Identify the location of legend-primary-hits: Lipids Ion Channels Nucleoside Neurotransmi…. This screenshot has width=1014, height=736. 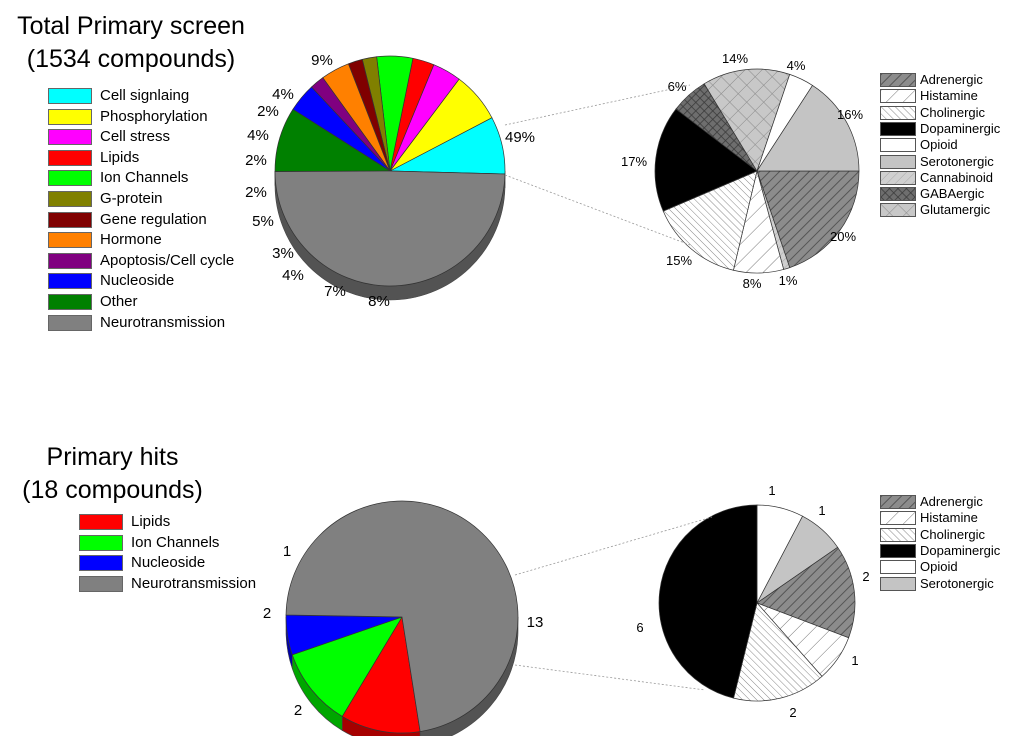
(174, 557).